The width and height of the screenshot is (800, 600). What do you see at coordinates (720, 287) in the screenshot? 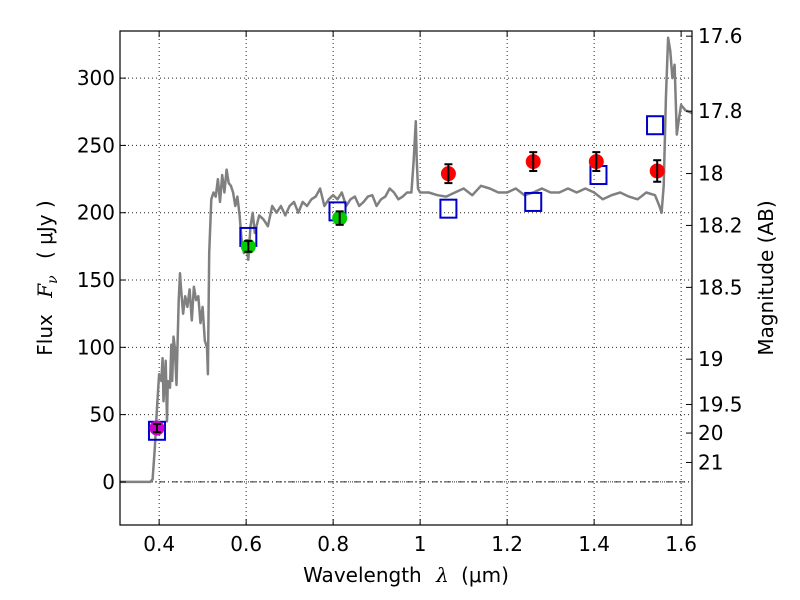
I see `y2-tick-label: 18.5` at bounding box center [720, 287].